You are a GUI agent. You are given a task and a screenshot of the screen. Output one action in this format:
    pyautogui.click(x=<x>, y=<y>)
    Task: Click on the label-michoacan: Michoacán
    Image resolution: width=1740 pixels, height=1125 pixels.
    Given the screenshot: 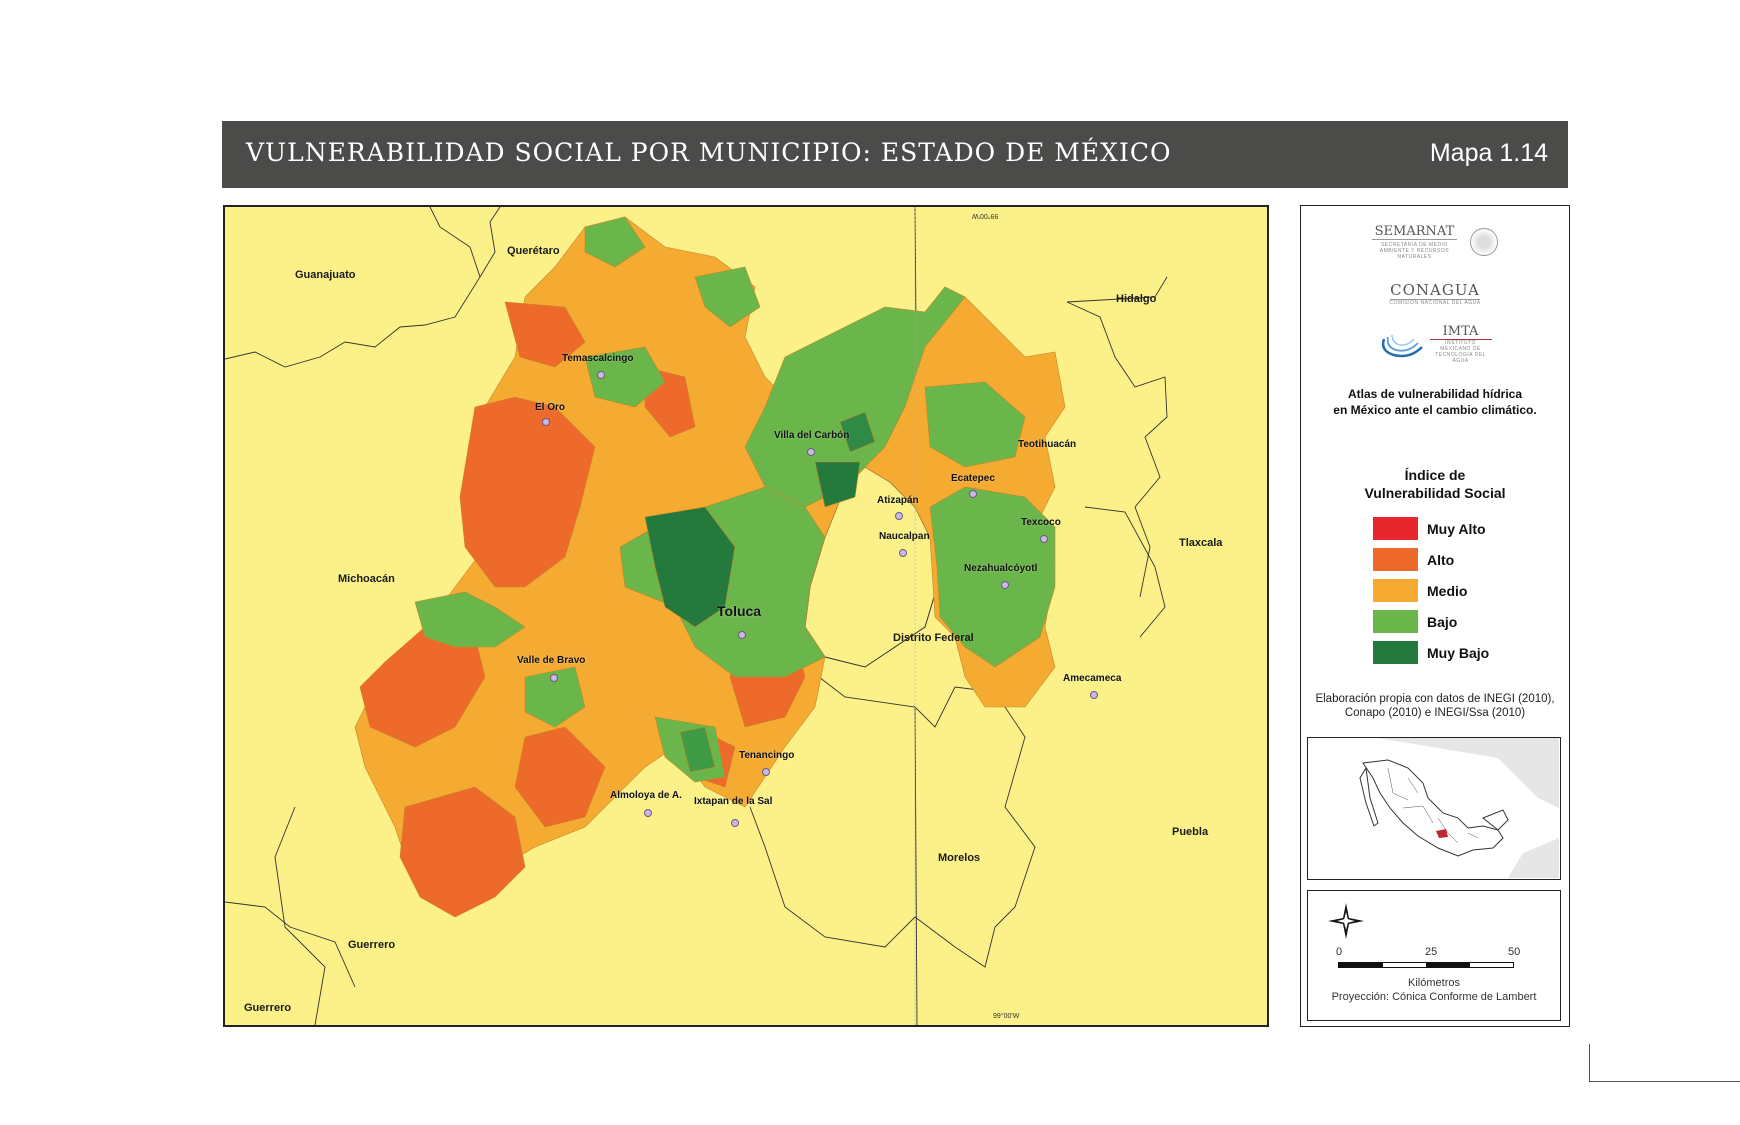 What is the action you would take?
    pyautogui.click(x=366, y=579)
    